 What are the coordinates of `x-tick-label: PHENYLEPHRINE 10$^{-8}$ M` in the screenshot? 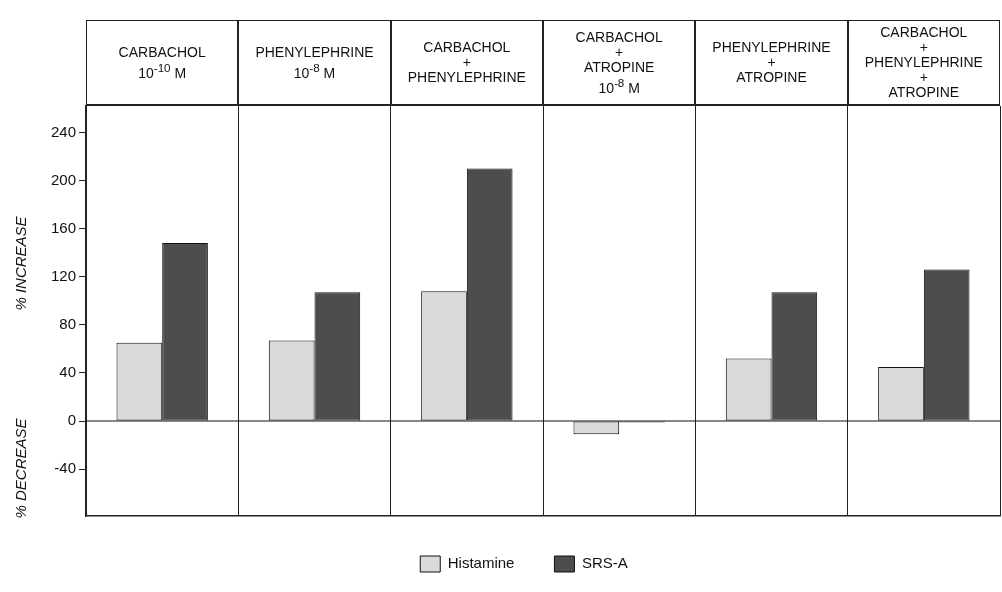 It's located at (314, 62).